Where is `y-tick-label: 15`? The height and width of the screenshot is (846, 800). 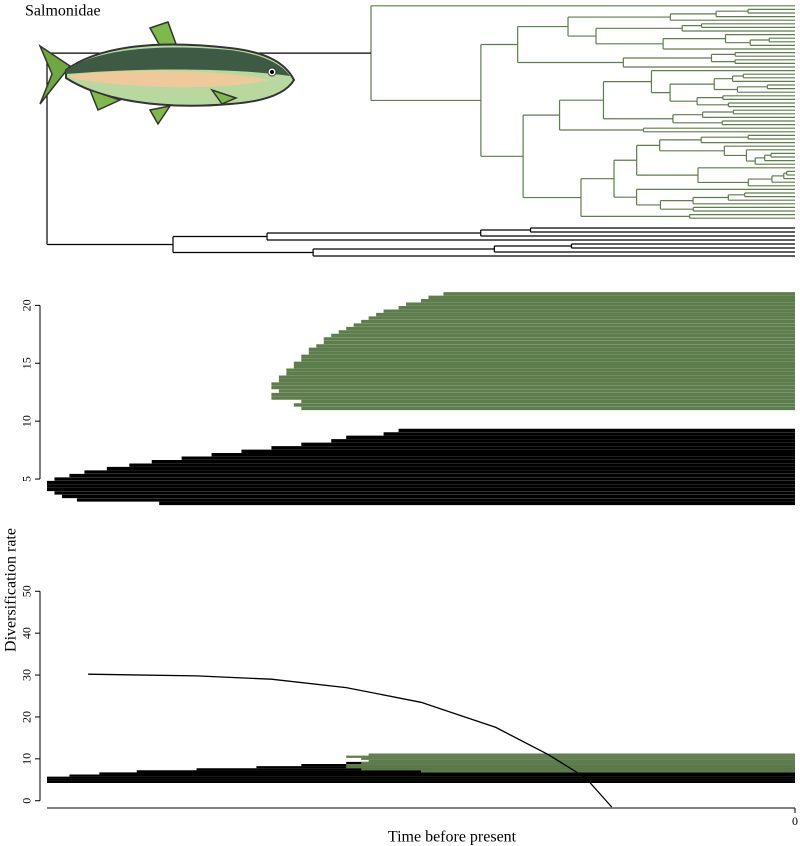
y-tick-label: 15 is located at coordinates (27, 363).